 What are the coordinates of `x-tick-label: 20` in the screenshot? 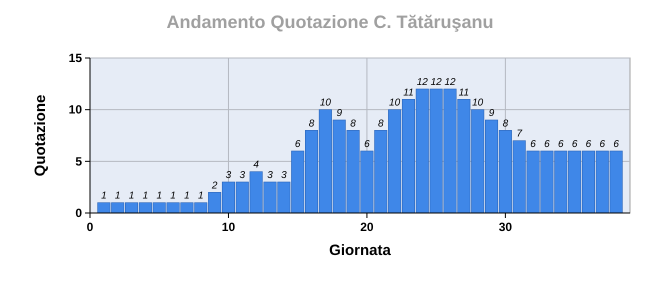 It's located at (367, 227).